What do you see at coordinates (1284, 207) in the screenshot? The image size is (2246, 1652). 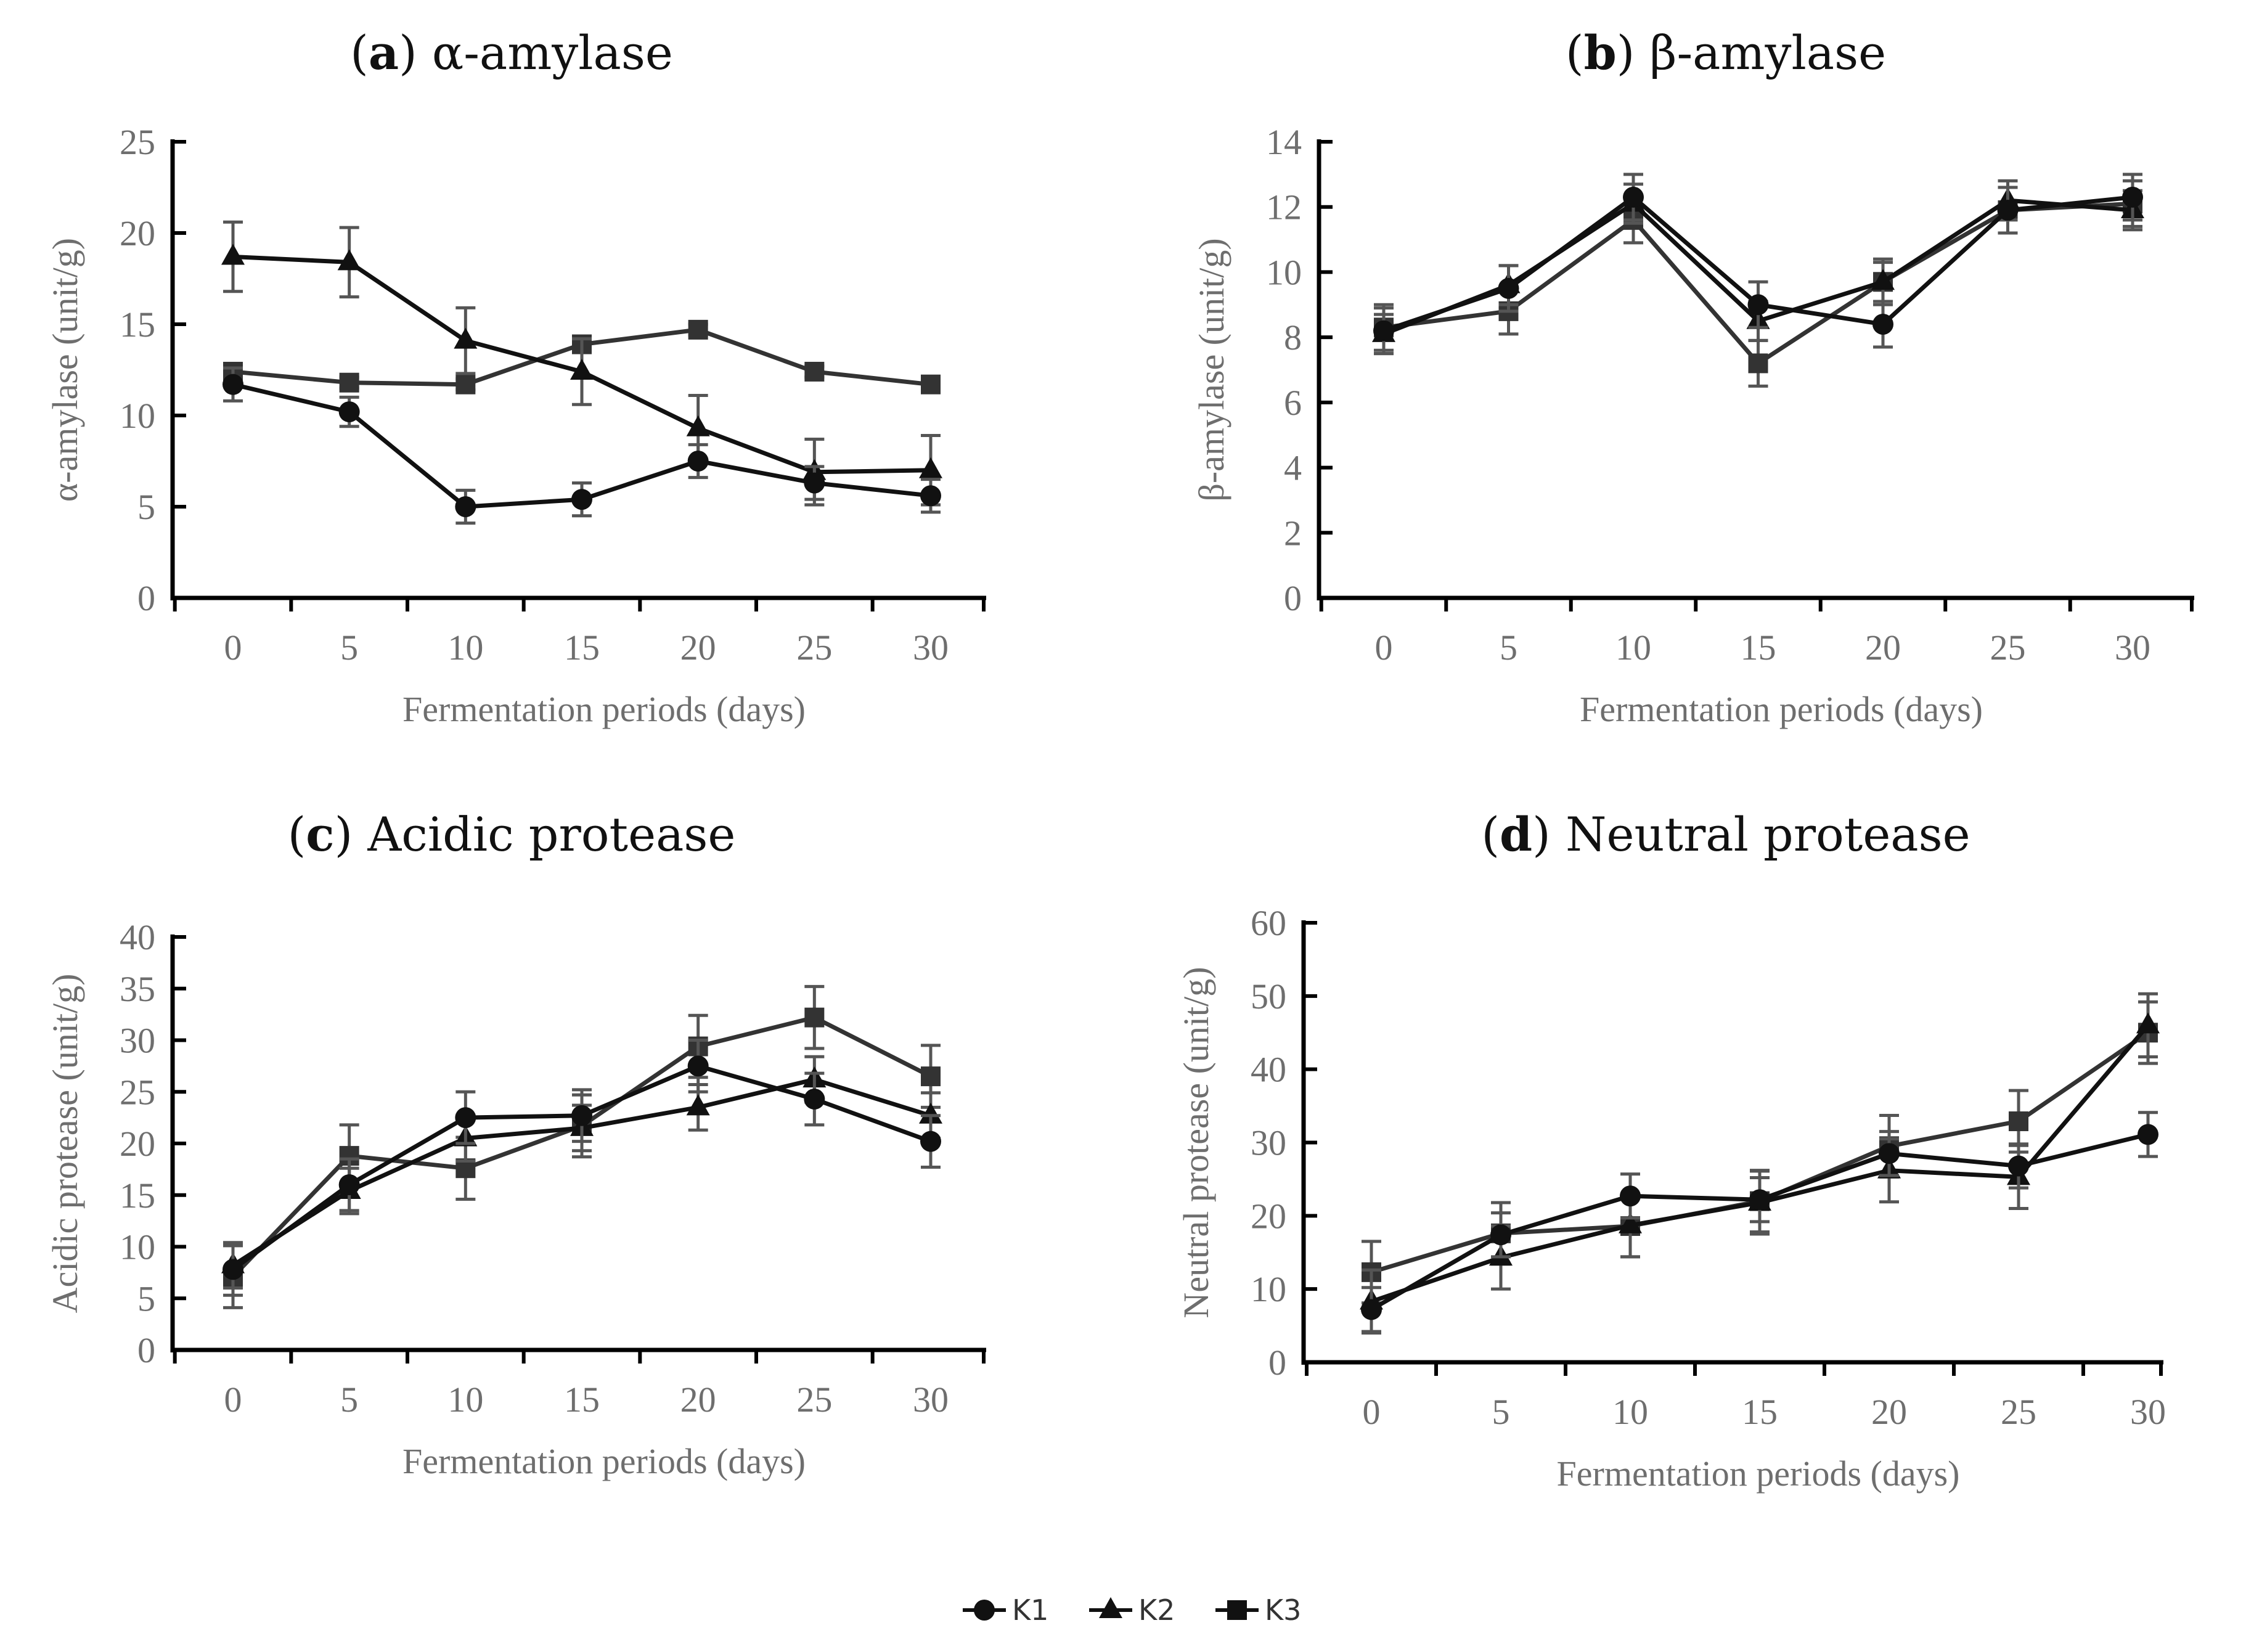 I see `y-tick-label: 12` at bounding box center [1284, 207].